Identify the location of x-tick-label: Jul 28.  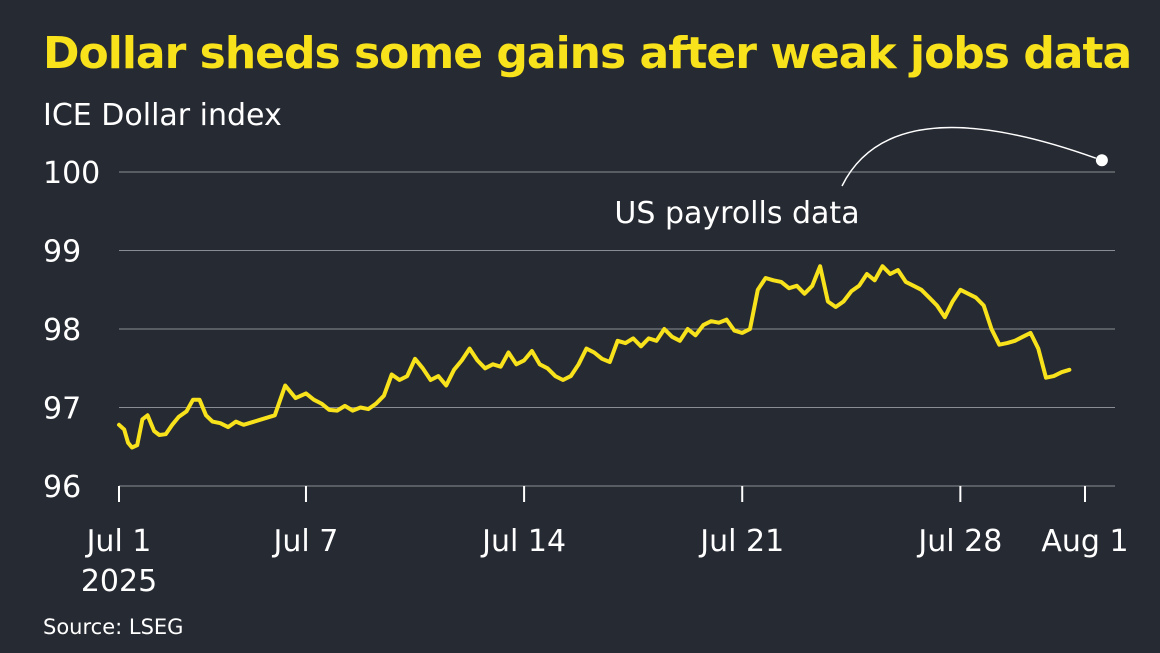
(959, 541).